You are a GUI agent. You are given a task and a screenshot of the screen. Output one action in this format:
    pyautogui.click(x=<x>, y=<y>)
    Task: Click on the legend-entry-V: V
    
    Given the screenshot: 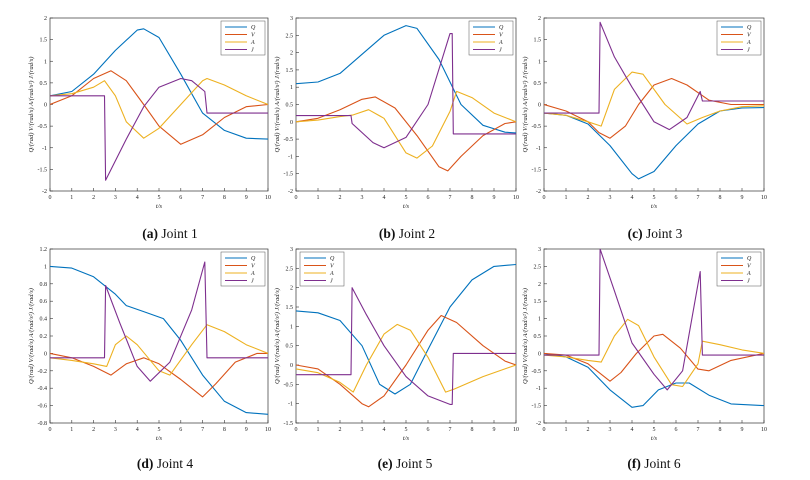 What is the action you would take?
    pyautogui.click(x=253, y=267)
    